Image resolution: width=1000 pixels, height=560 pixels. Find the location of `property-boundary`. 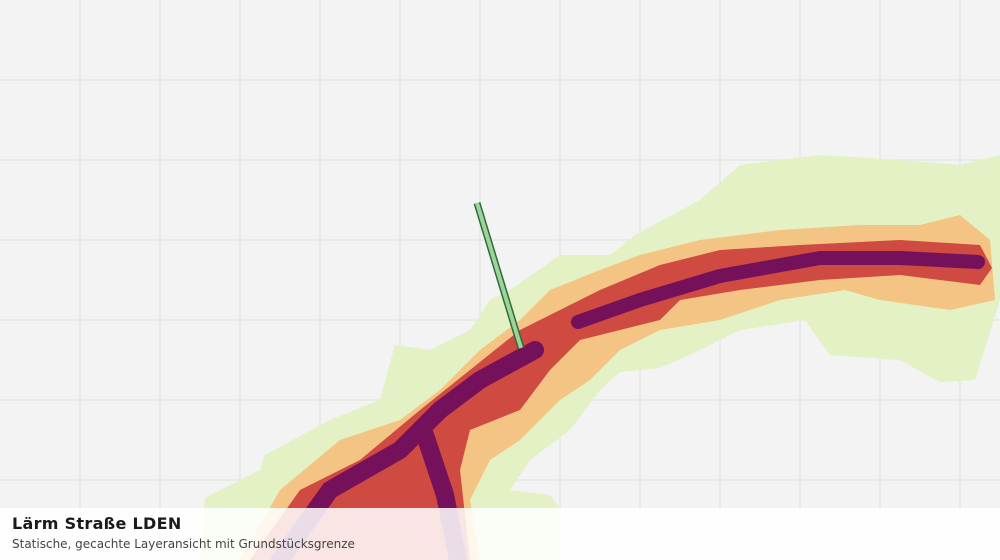

property-boundary is located at coordinates (499, 275).